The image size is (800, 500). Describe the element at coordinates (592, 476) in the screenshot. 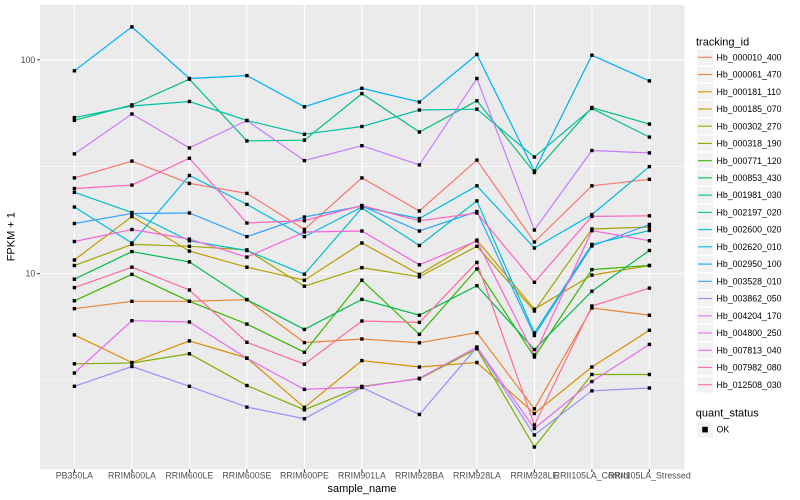

I see `svg-text: RRII105LA_Control` at that location.